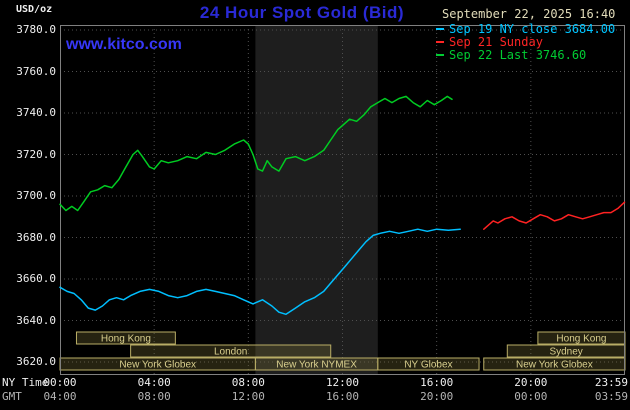 The width and height of the screenshot is (630, 410). Describe the element at coordinates (529, 14) in the screenshot. I see `chart-timestamp: September 22, 2025 16:40` at that location.